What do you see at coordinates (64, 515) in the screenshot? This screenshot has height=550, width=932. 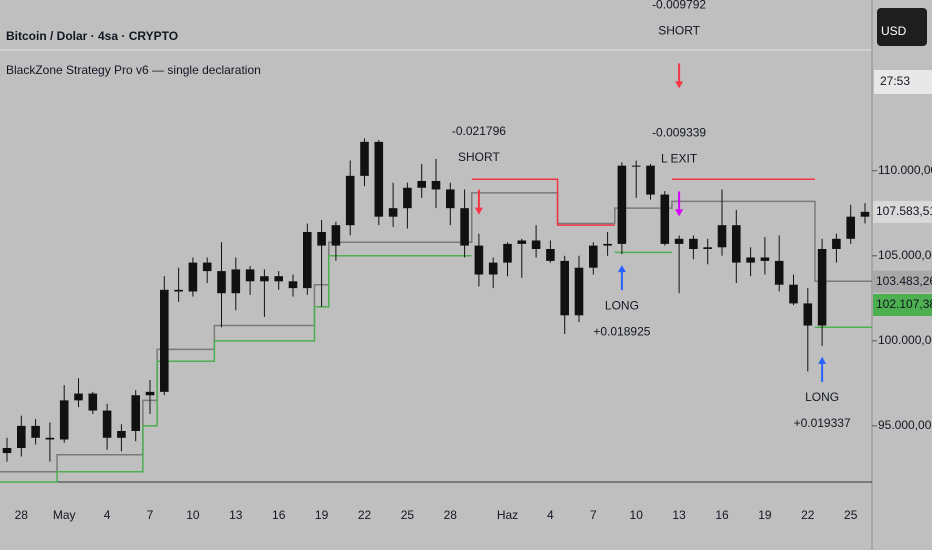 I see `x-tick-label: May` at bounding box center [64, 515].